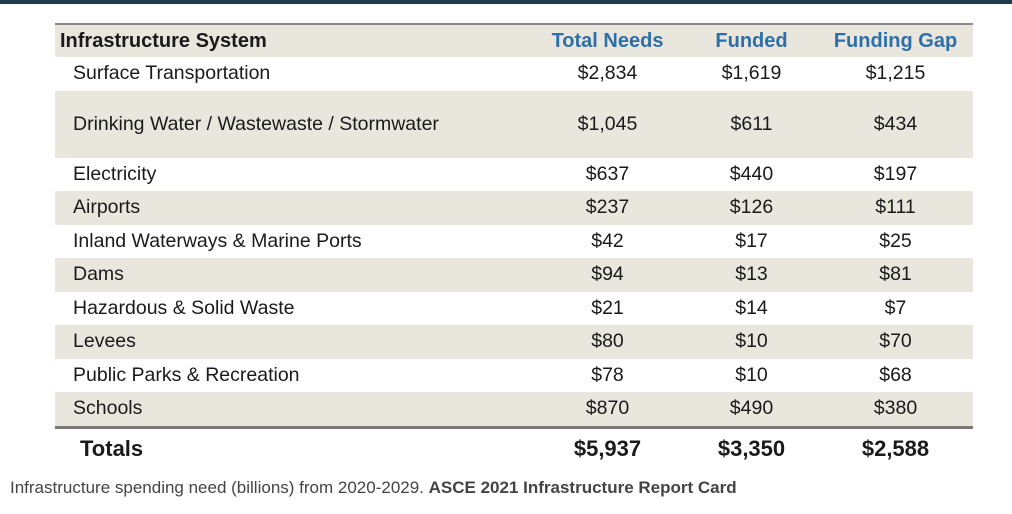  Describe the element at coordinates (895, 40) in the screenshot. I see `header-funding-gap: Funding Gap` at that location.